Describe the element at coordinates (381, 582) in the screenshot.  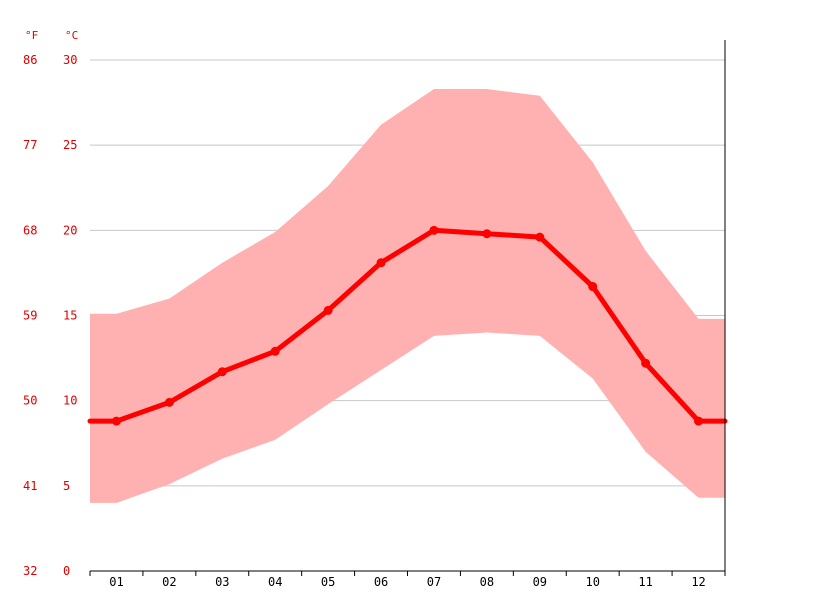
I see `x-tick-label: 06` at that location.